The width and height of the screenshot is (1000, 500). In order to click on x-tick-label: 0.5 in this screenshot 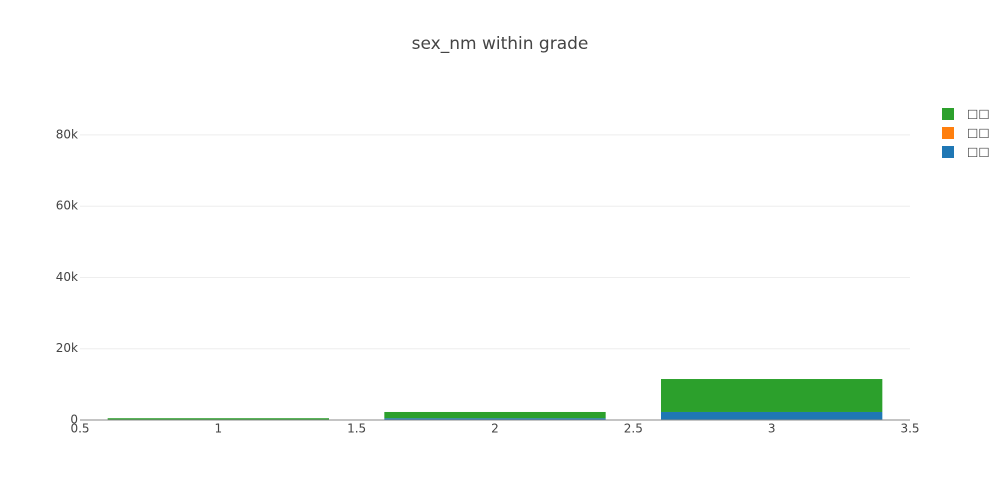, I will do `click(79, 429)`.